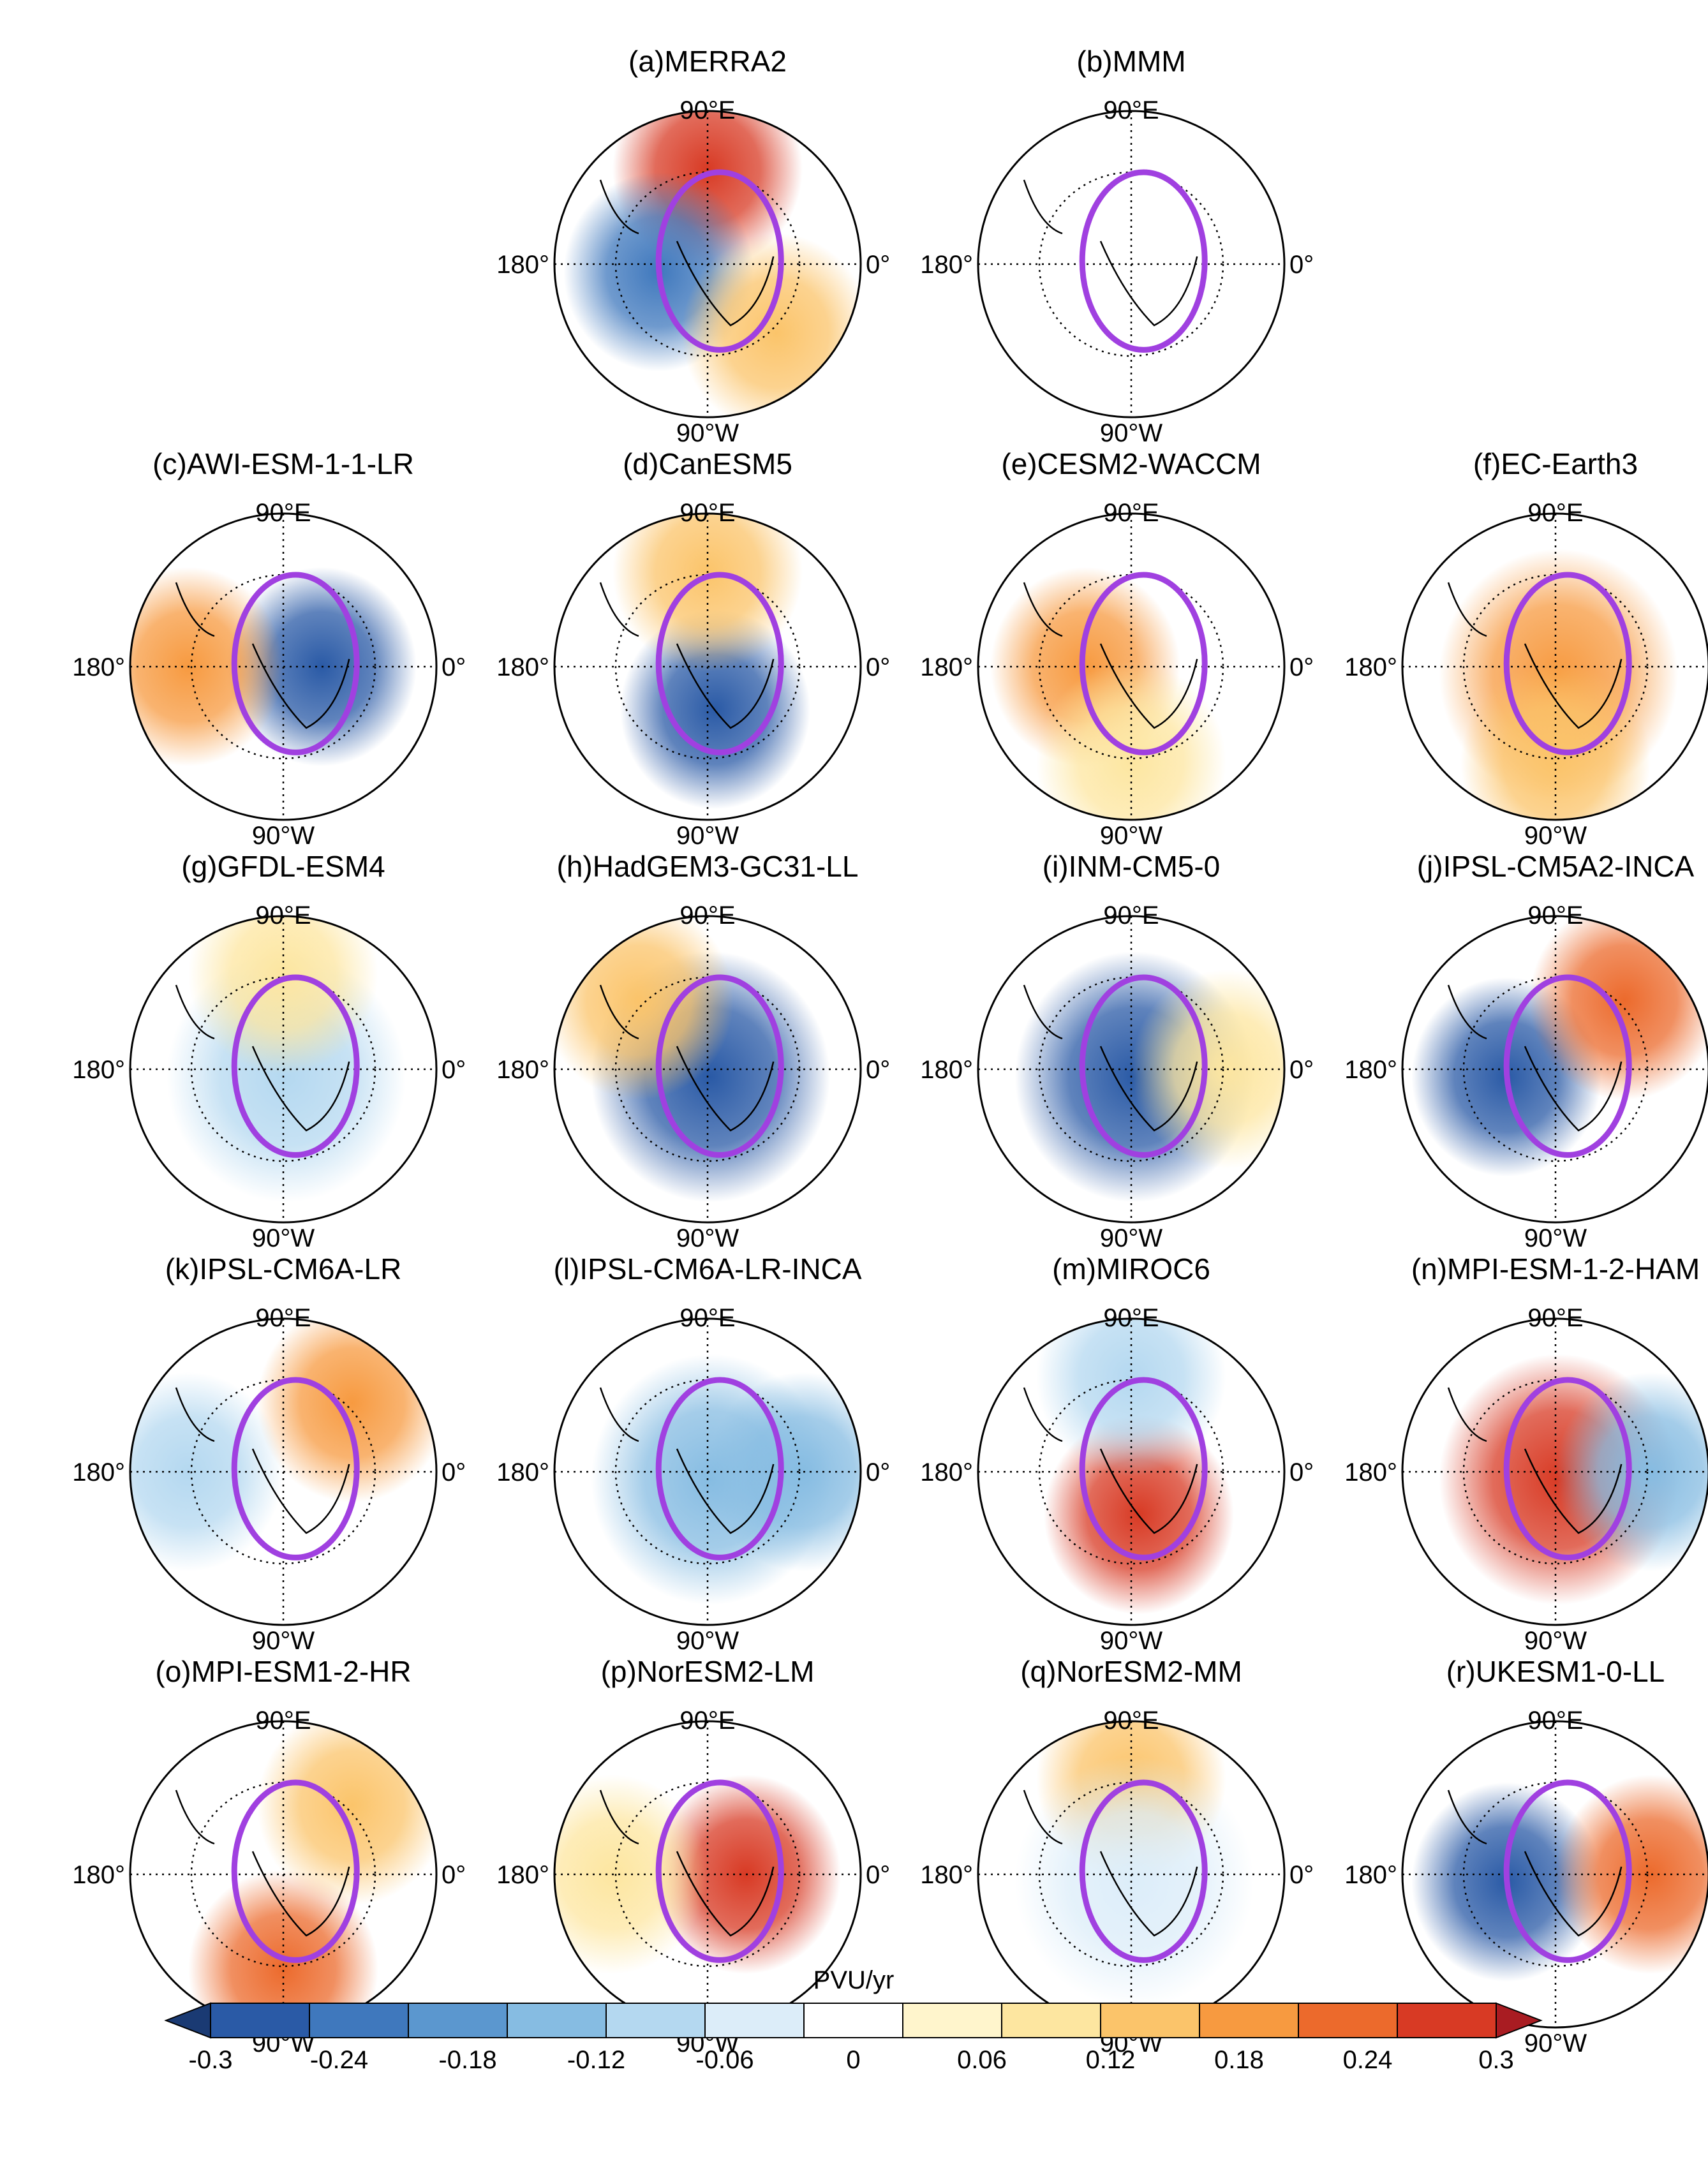 The height and width of the screenshot is (2171, 1708). I want to click on colorbar-tick-label: 0.12, so click(1111, 2060).